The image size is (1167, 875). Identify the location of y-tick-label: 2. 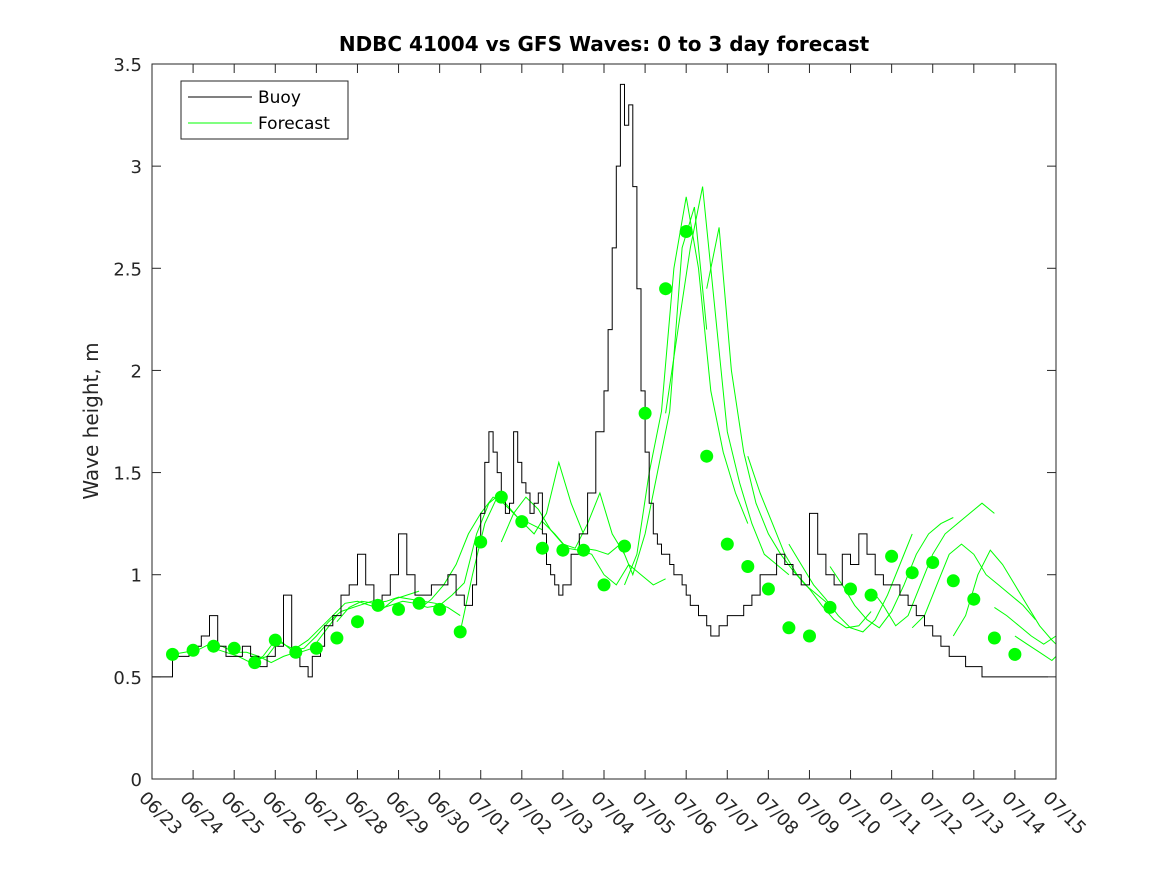
(136, 371).